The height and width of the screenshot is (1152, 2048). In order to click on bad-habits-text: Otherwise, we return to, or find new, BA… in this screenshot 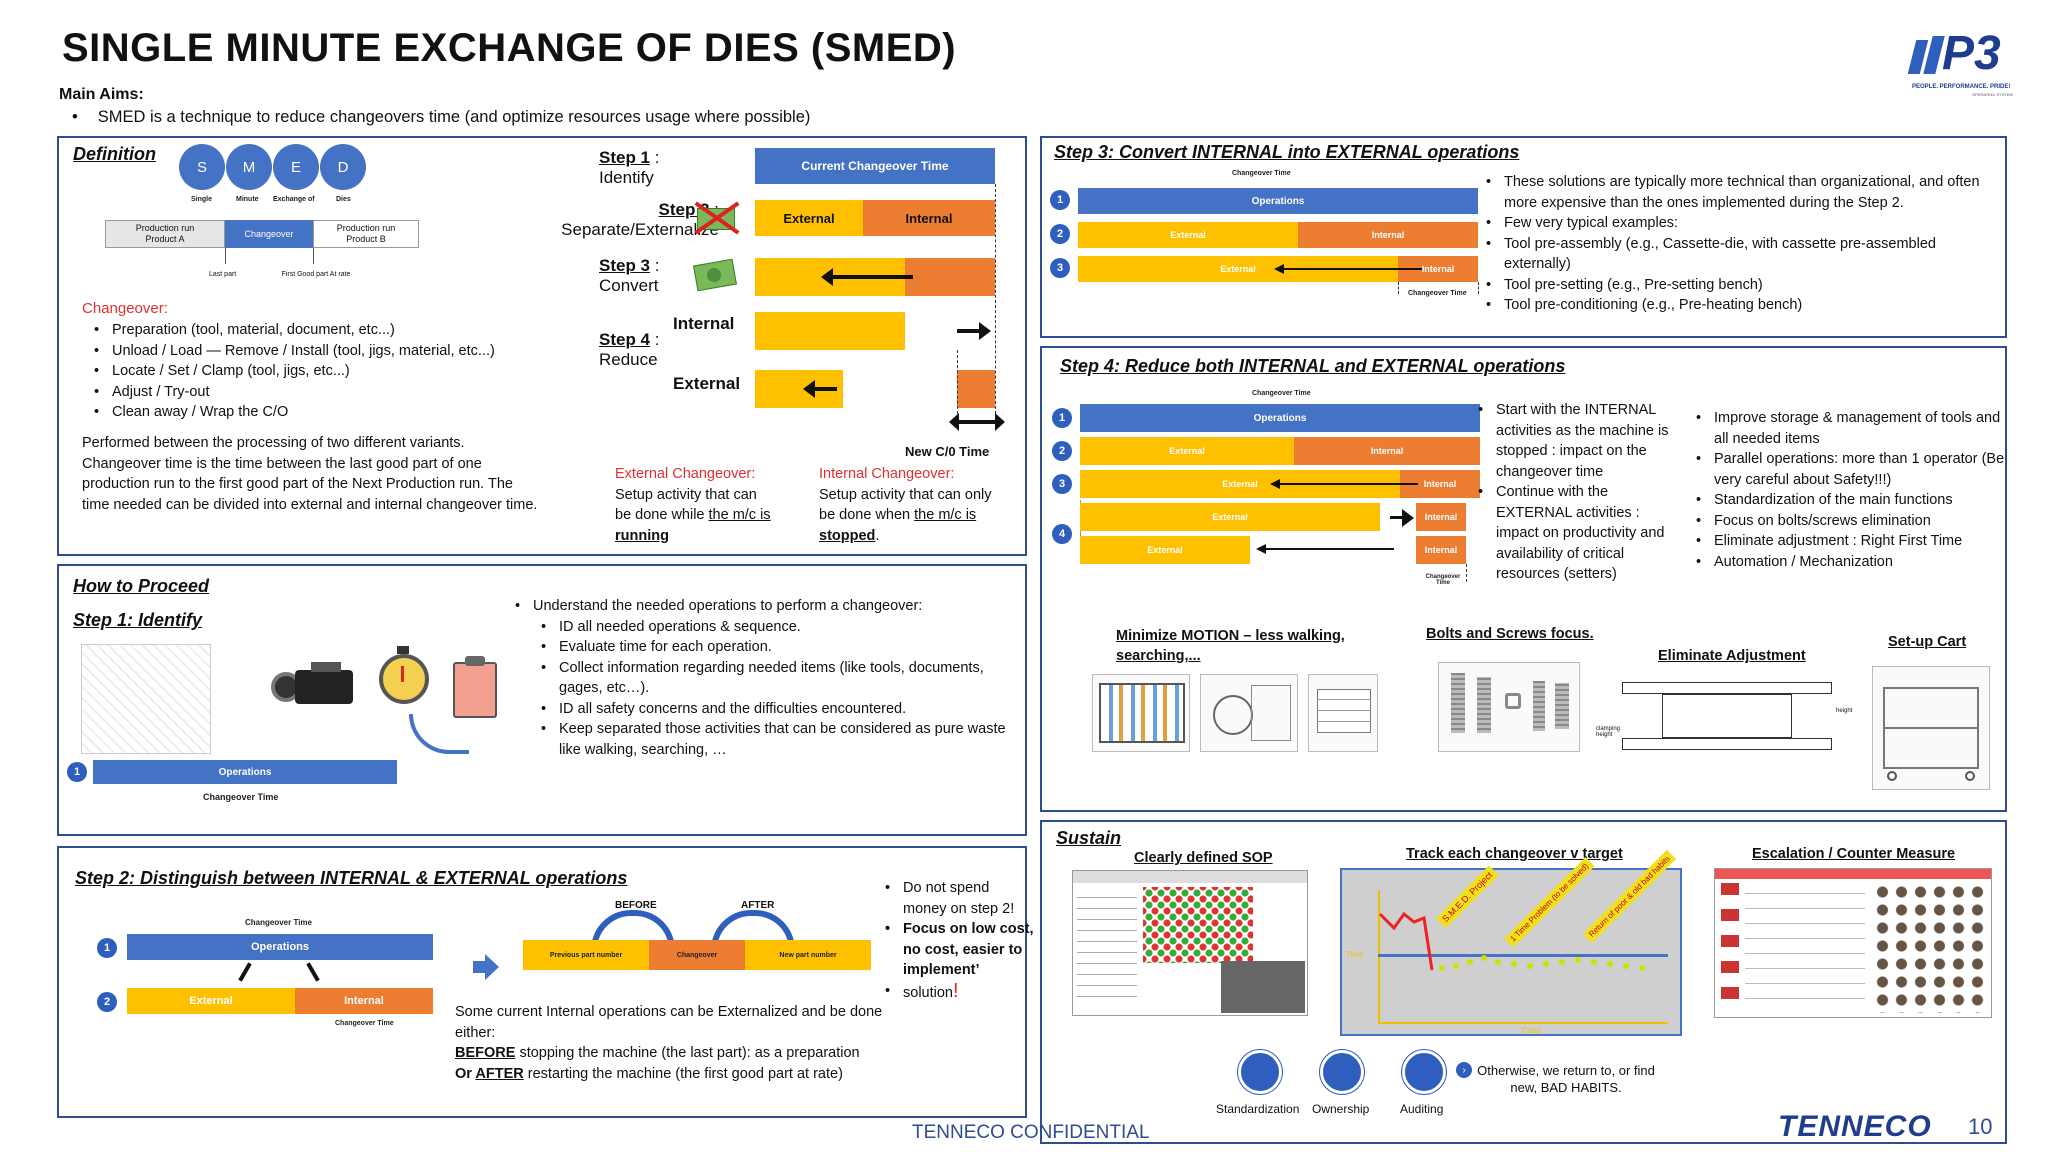, I will do `click(1566, 1079)`.